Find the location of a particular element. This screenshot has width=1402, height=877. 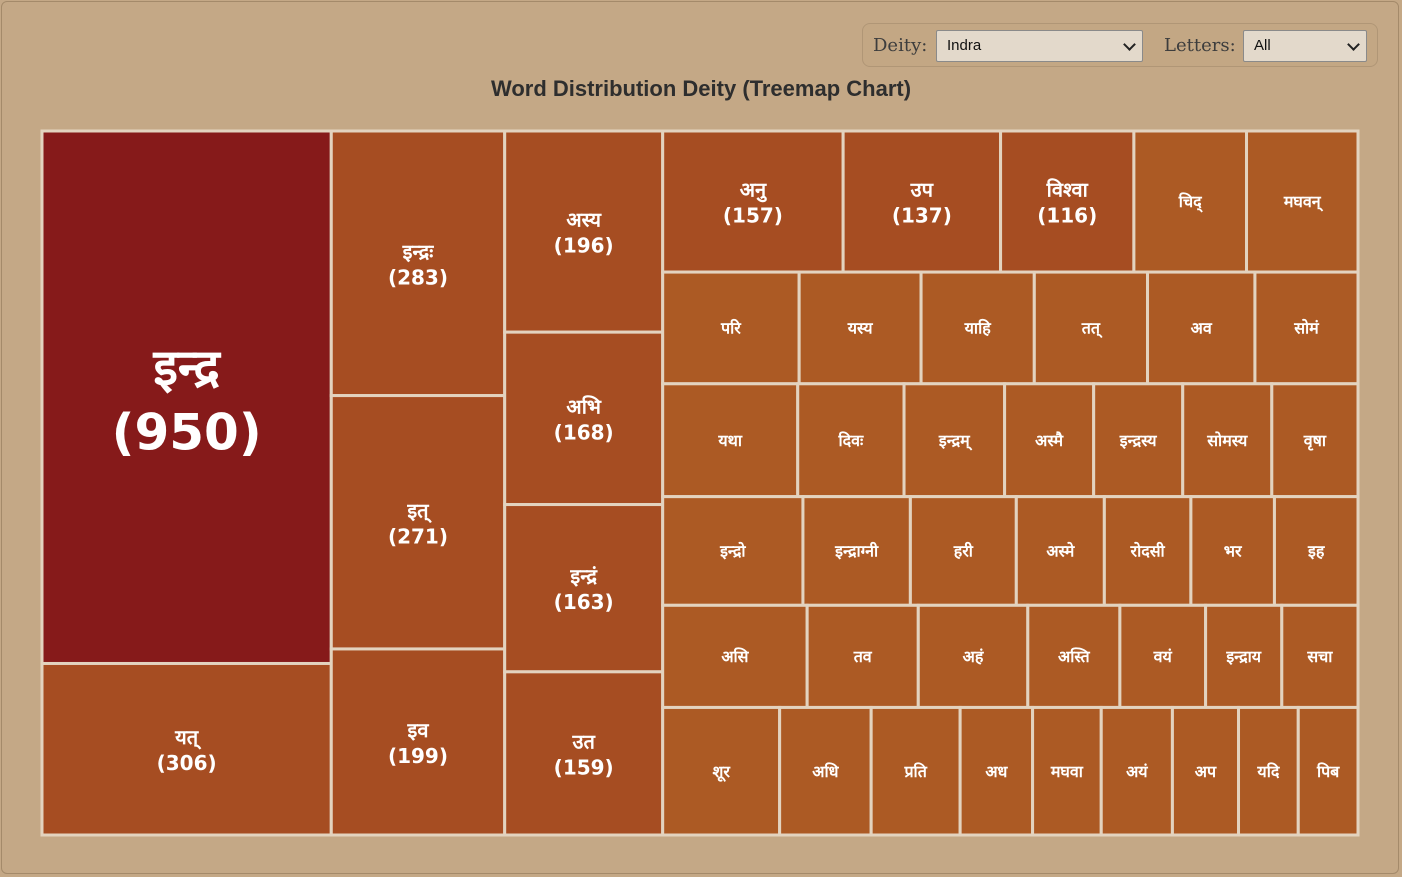

treemap-cell-label: इन्द्राग्नी is located at coordinates (856, 551).